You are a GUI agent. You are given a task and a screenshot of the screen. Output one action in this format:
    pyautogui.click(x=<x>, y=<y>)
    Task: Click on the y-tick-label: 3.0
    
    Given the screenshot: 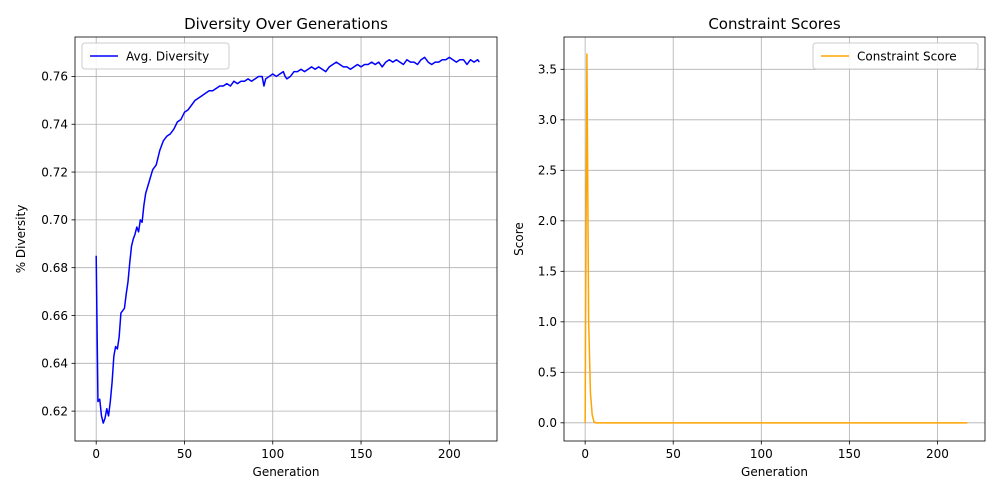 What is the action you would take?
    pyautogui.click(x=547, y=120)
    